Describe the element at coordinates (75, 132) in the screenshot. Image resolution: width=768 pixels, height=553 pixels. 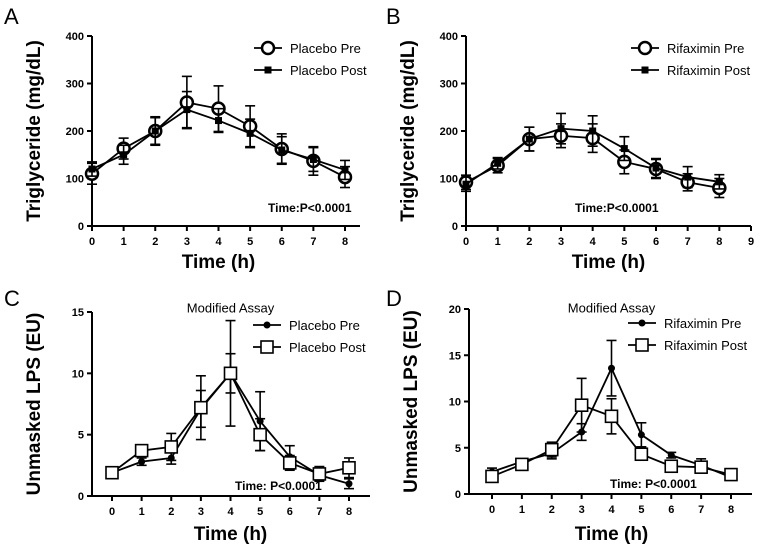
I see `y-tick-label: 200` at that location.